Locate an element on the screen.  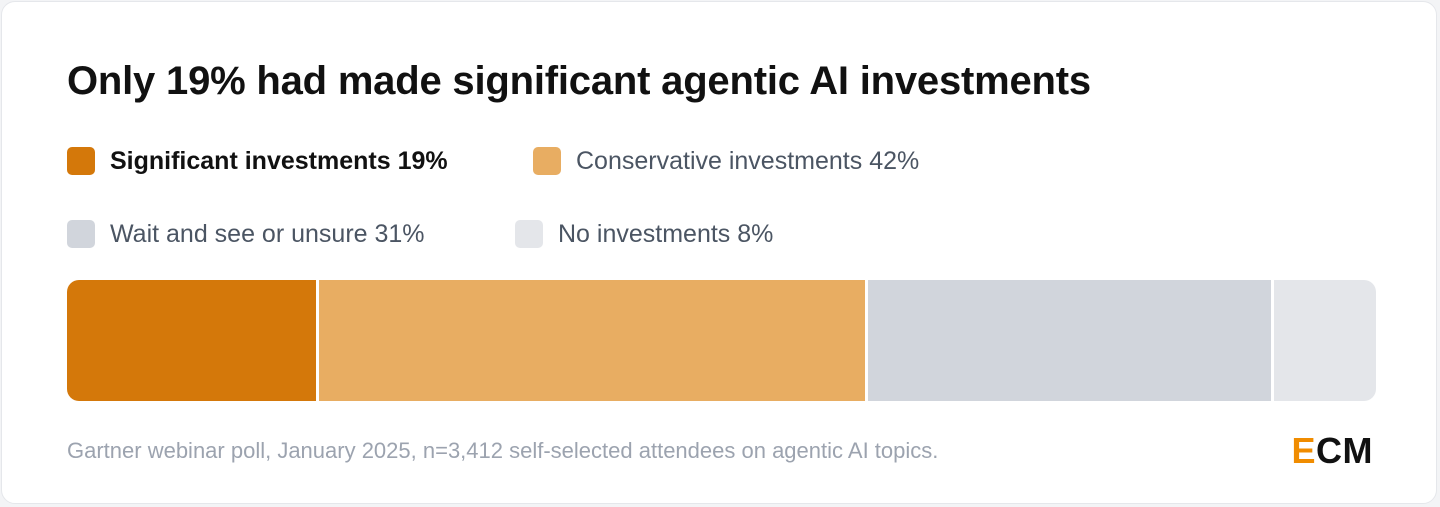
legend-item-conservative: Conservative investments 42% is located at coordinates (726, 161).